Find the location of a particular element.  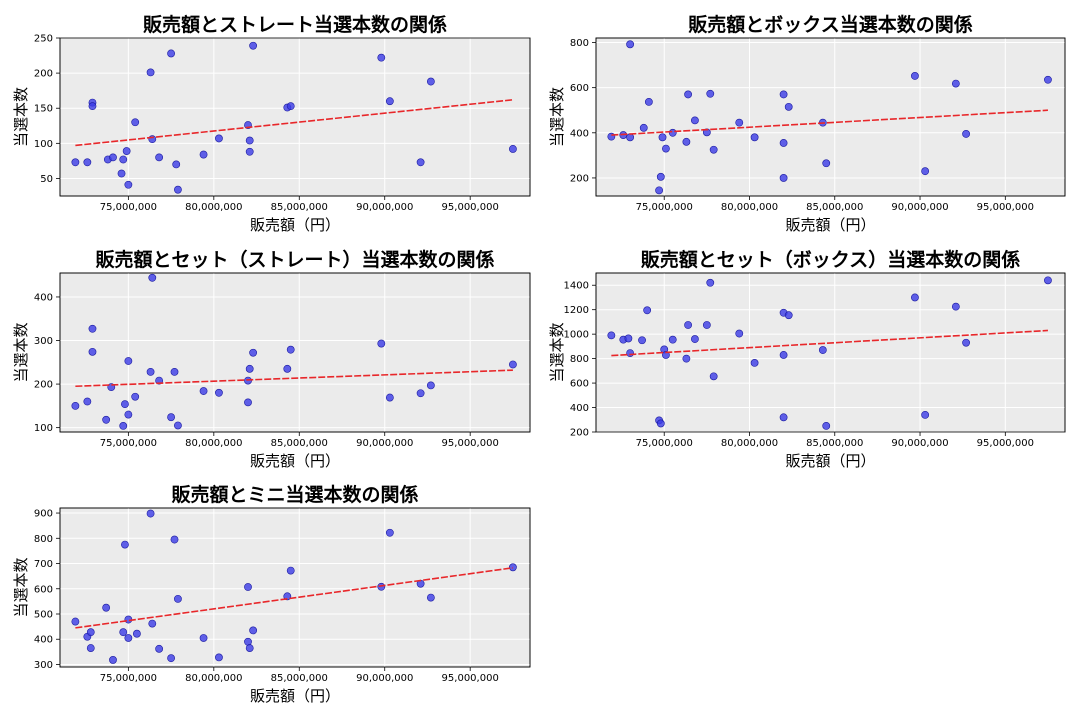

chart-title: 販売額とミニ当選本数の関係 is located at coordinates (294, 494).